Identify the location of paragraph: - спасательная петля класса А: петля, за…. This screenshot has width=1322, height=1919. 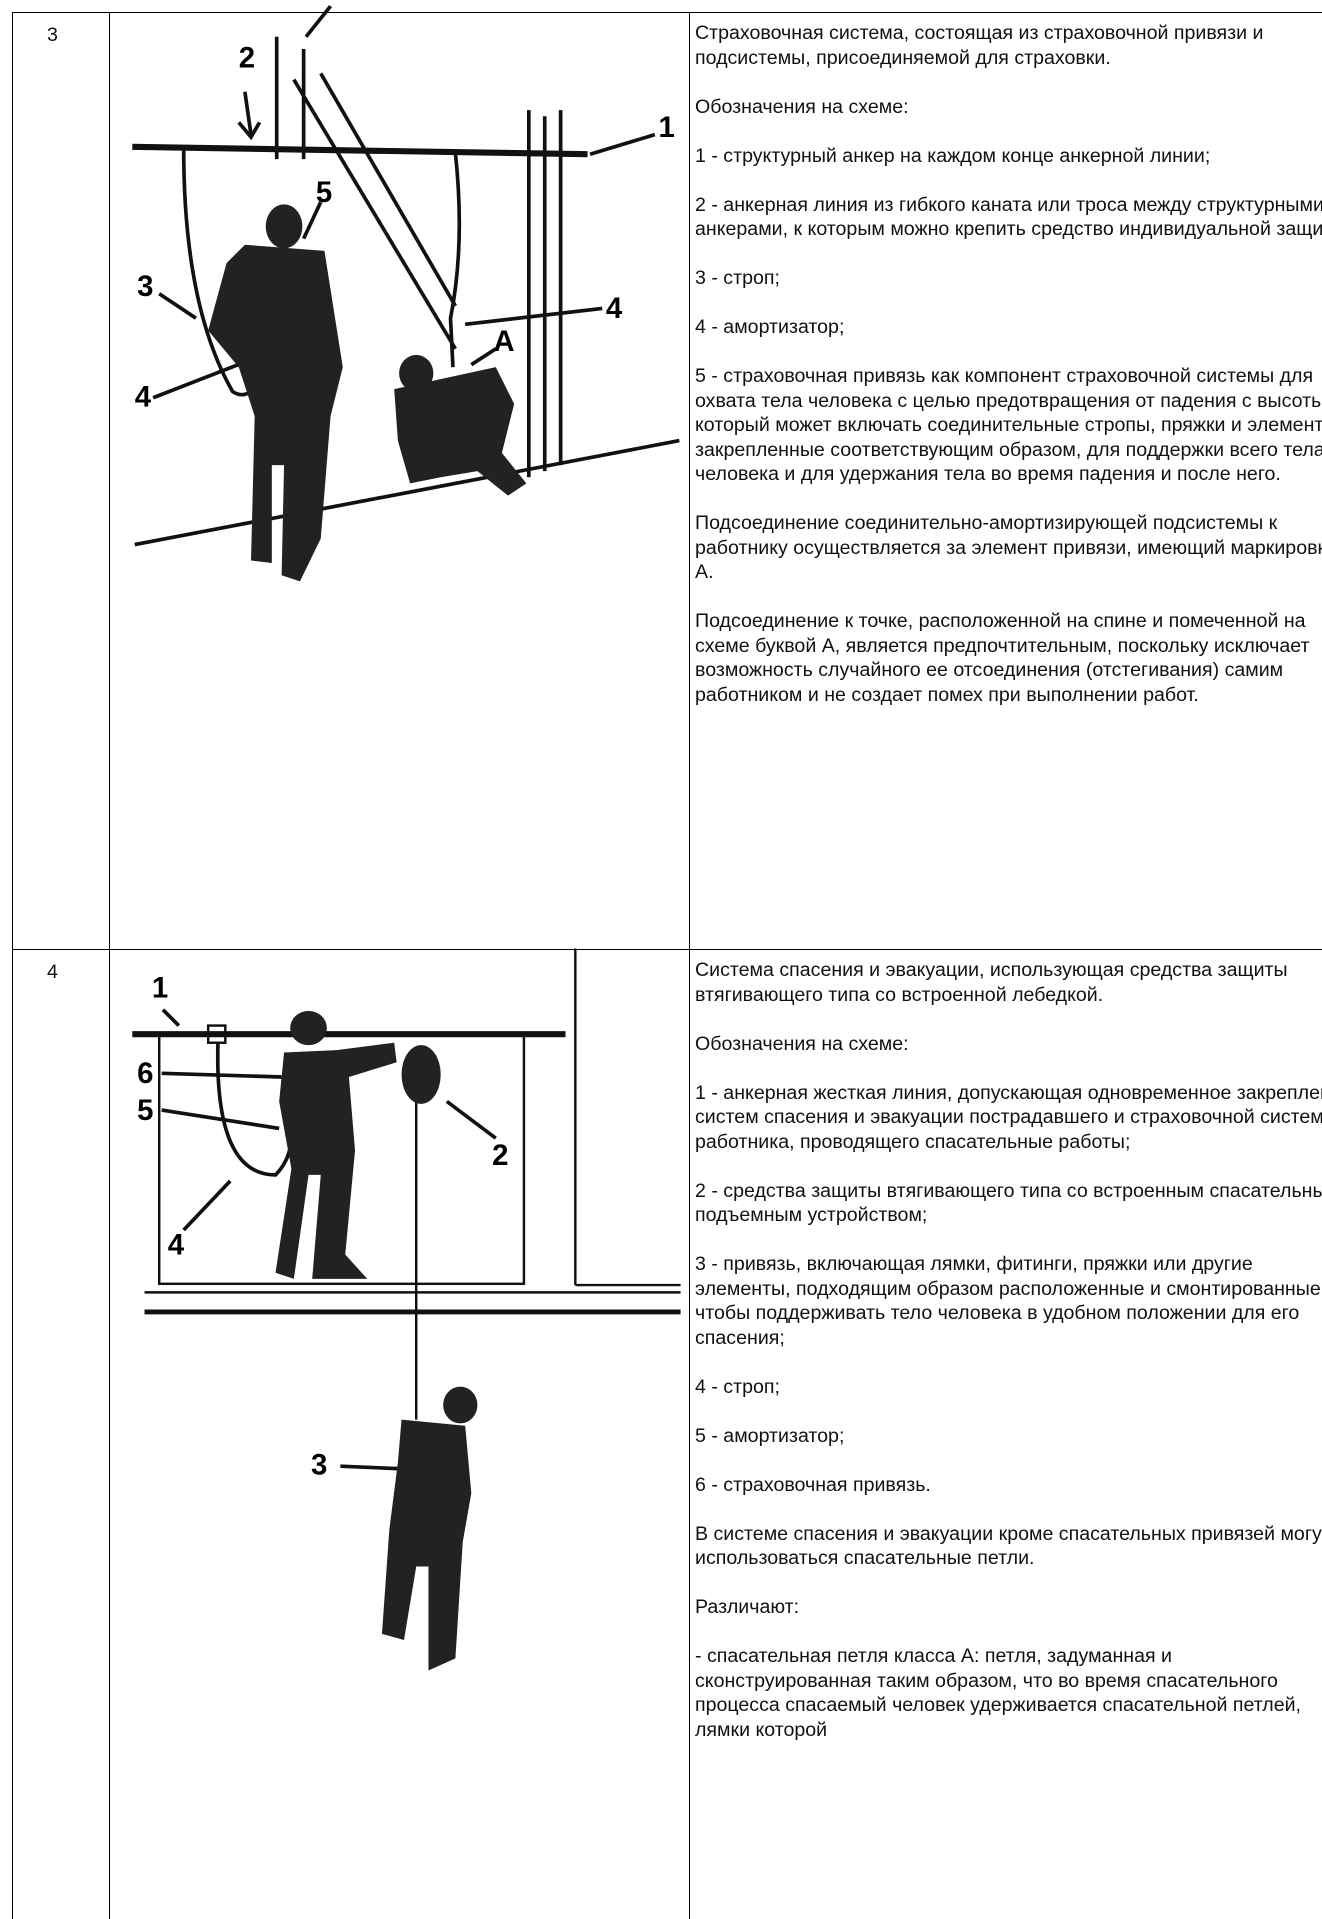
(998, 1693).